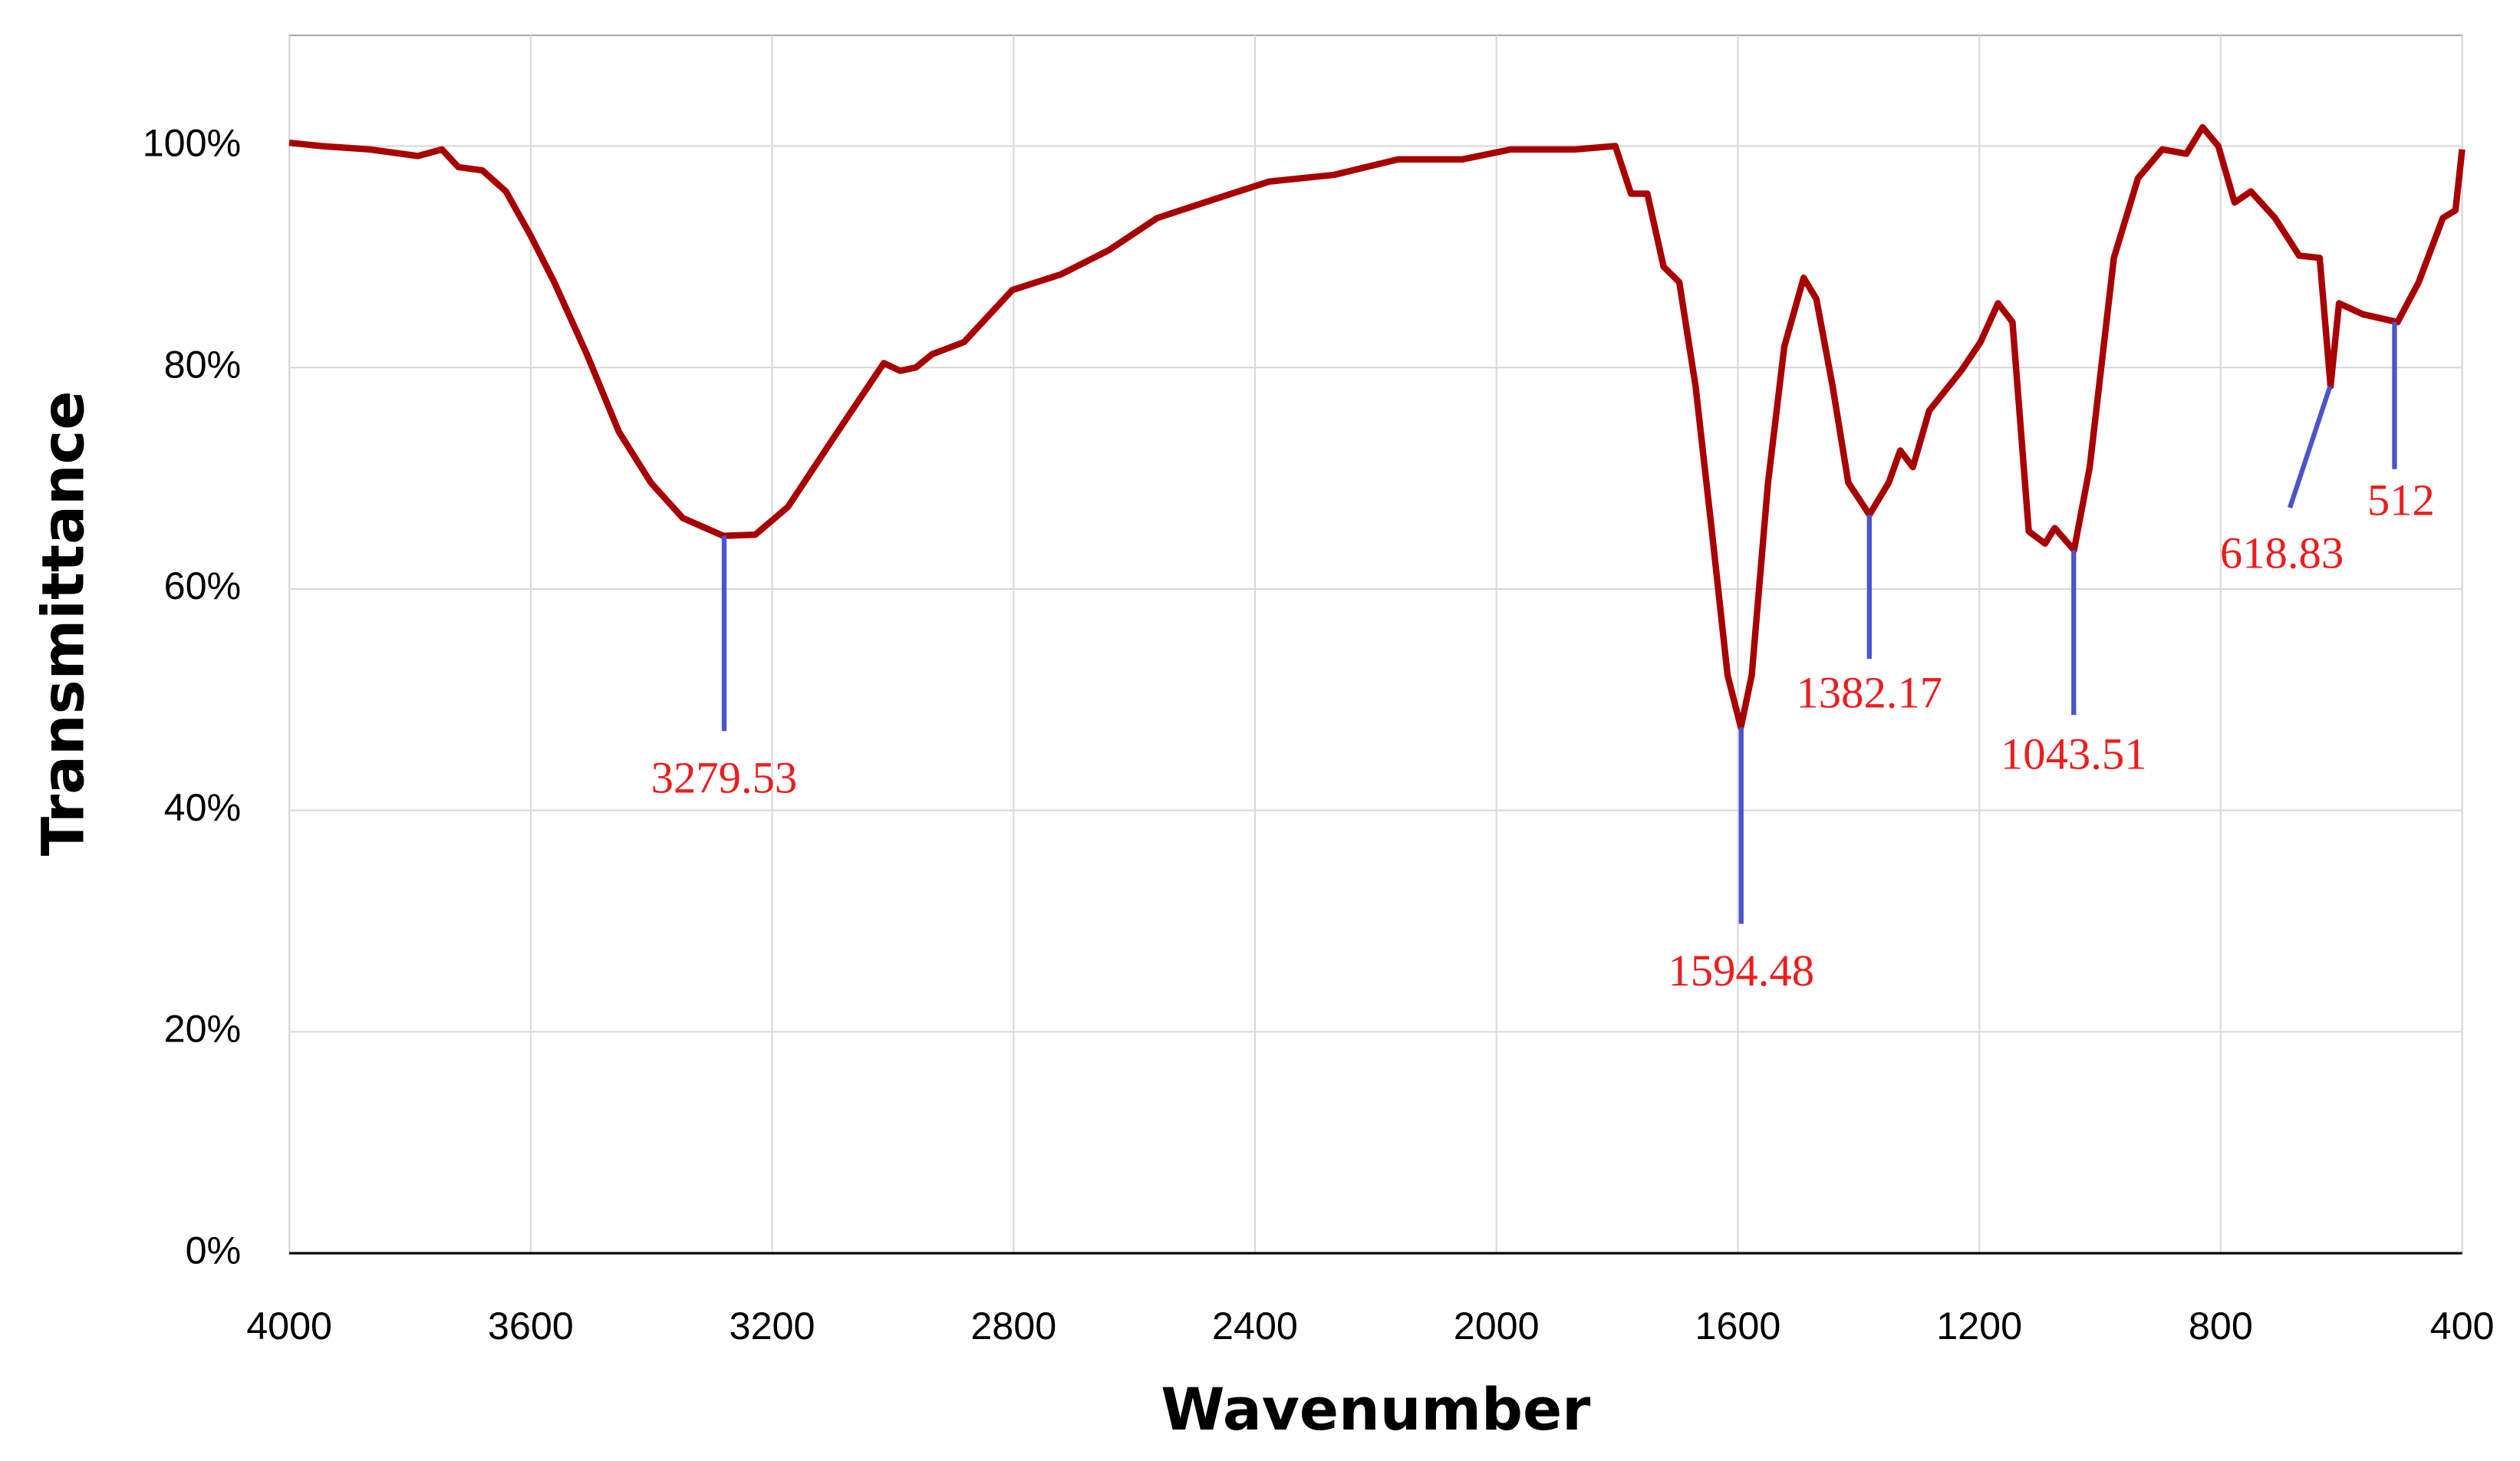  Describe the element at coordinates (772, 1325) in the screenshot. I see `x-tick-label: 3200` at that location.